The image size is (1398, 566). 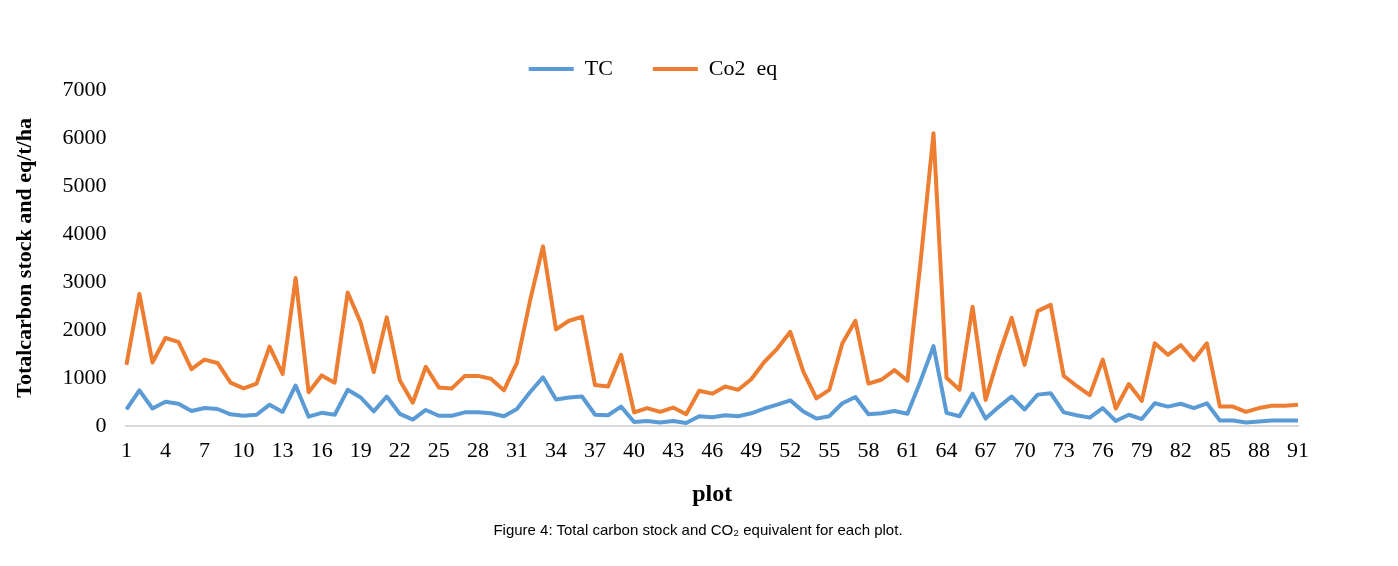 What do you see at coordinates (84, 136) in the screenshot?
I see `y-tick-label: 6000` at bounding box center [84, 136].